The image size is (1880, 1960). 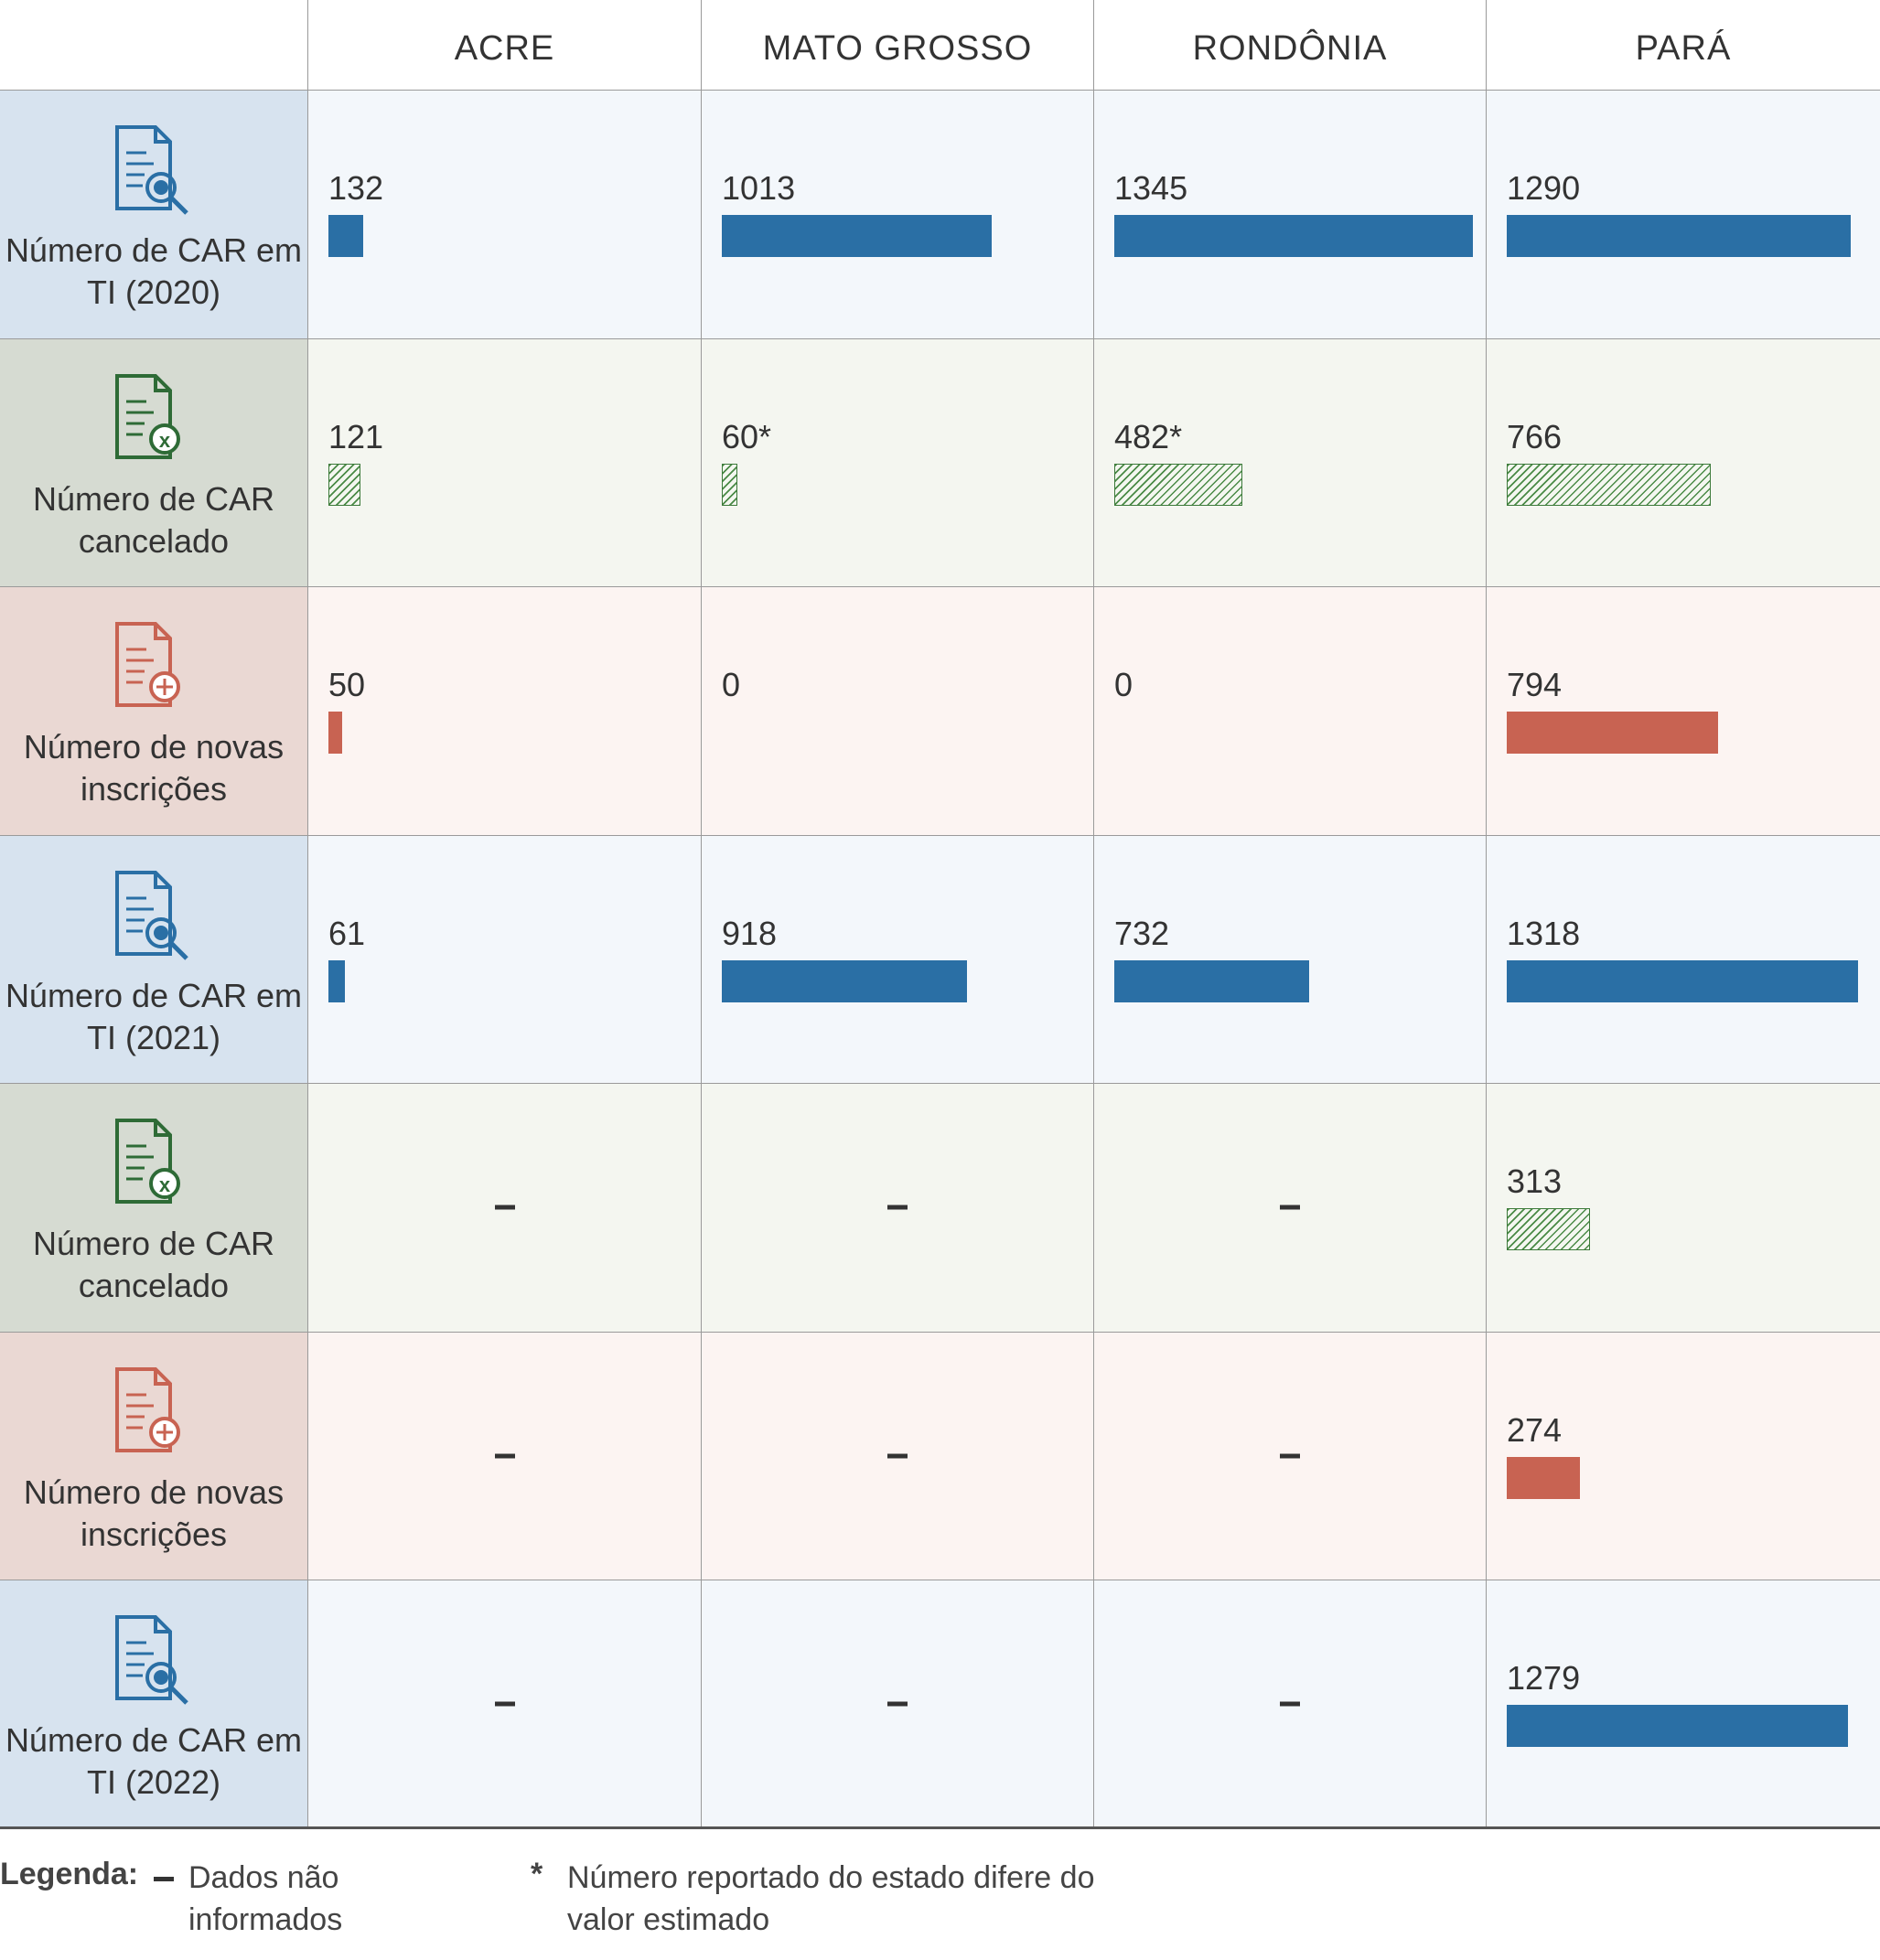 What do you see at coordinates (504, 45) in the screenshot?
I see `column-header: ACRE` at bounding box center [504, 45].